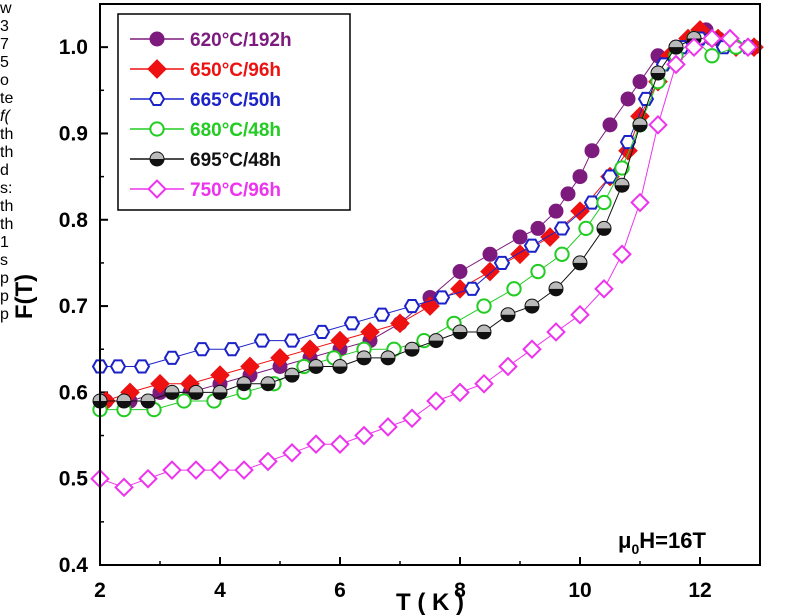  I want to click on side-text-line: o, so click(4, 80).